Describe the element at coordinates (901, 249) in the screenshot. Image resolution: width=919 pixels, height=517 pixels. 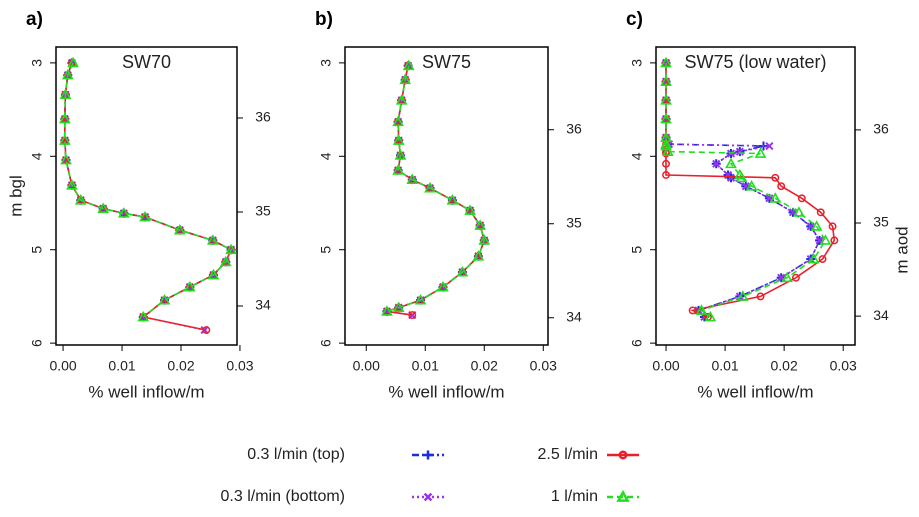
I see `y2-axis-label: m aod` at that location.